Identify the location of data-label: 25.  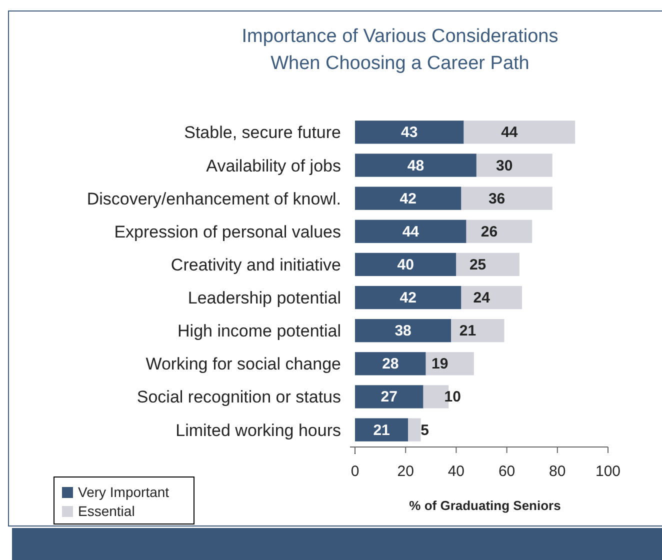
(477, 265).